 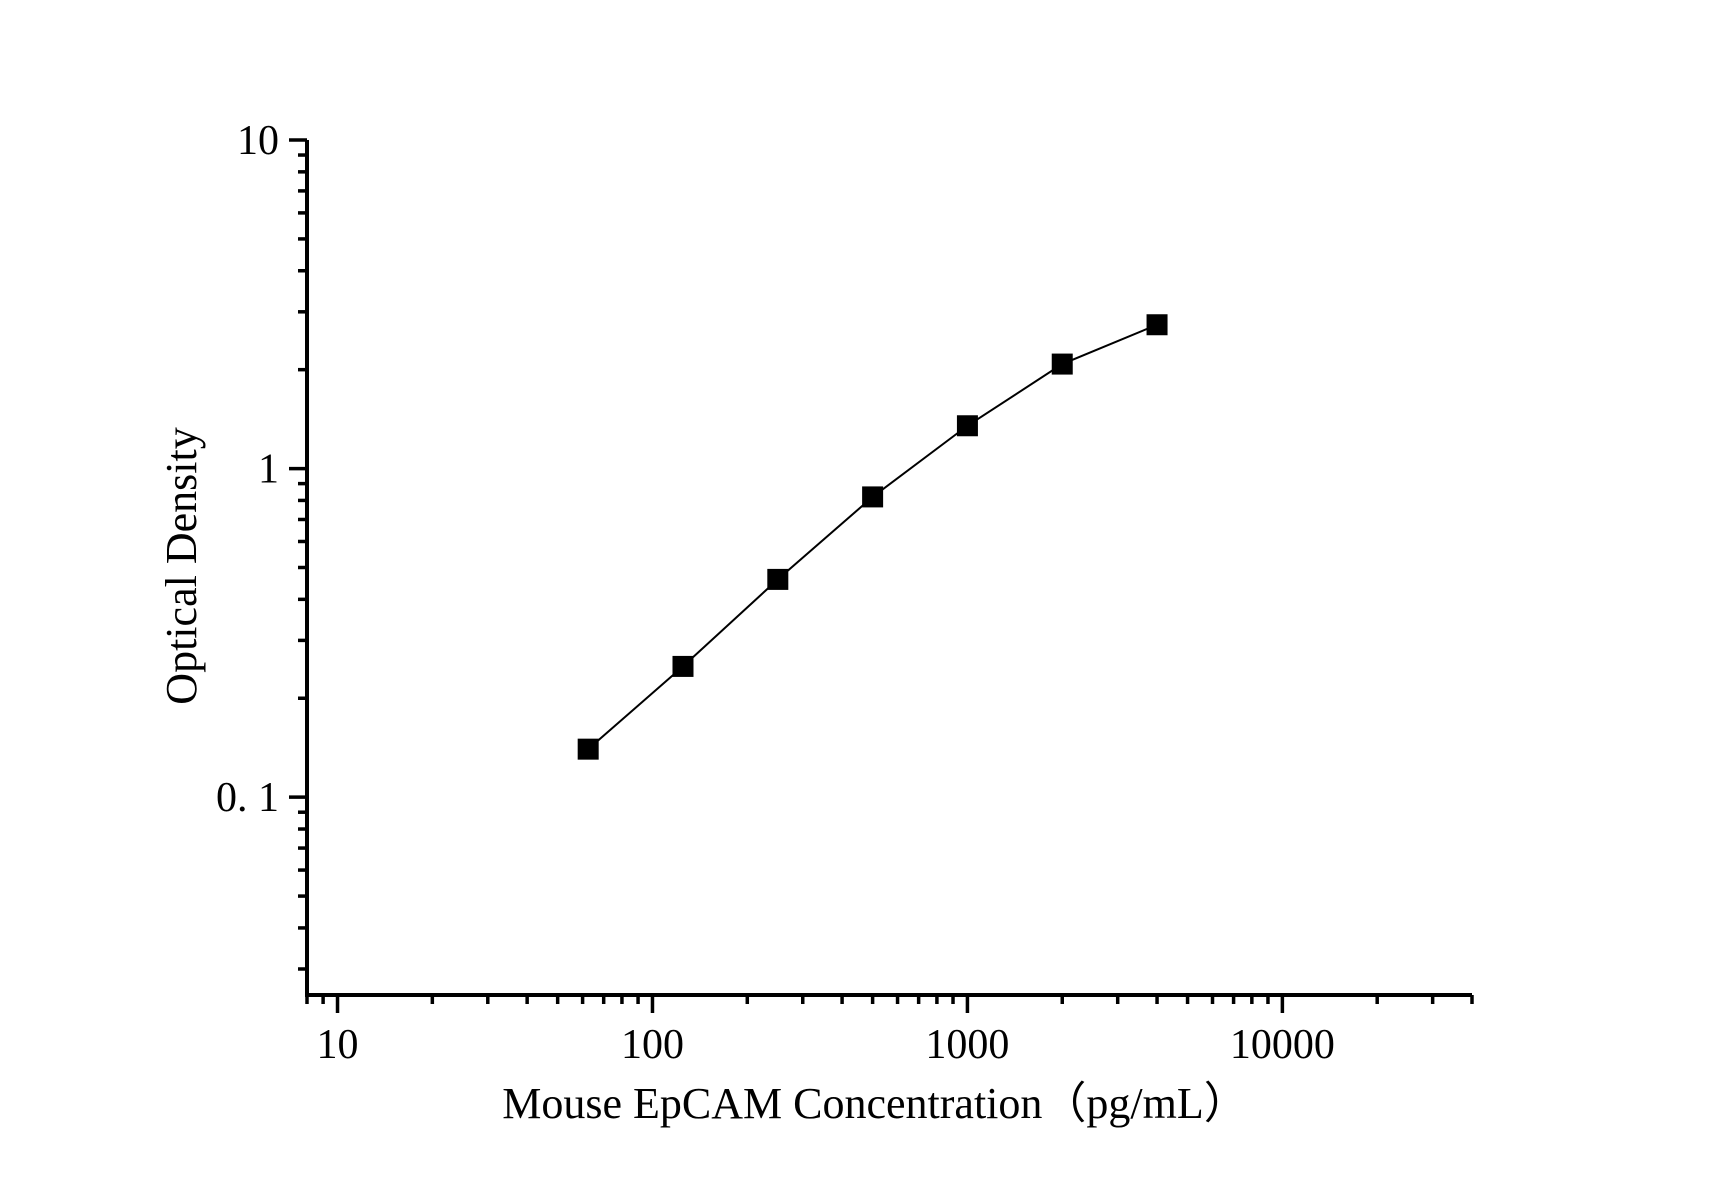 What do you see at coordinates (652, 1045) in the screenshot?
I see `x-tick-label: 100` at bounding box center [652, 1045].